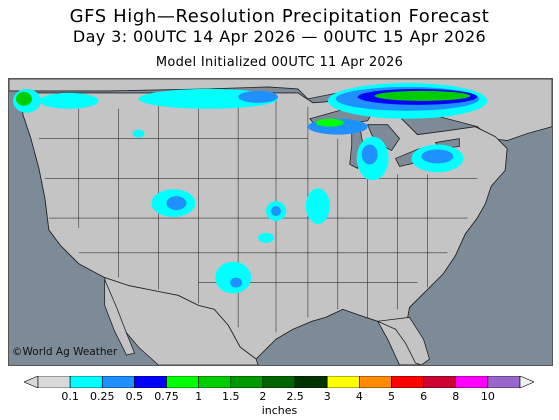 The width and height of the screenshot is (559, 420). I want to click on legend-label: 4, so click(359, 396).